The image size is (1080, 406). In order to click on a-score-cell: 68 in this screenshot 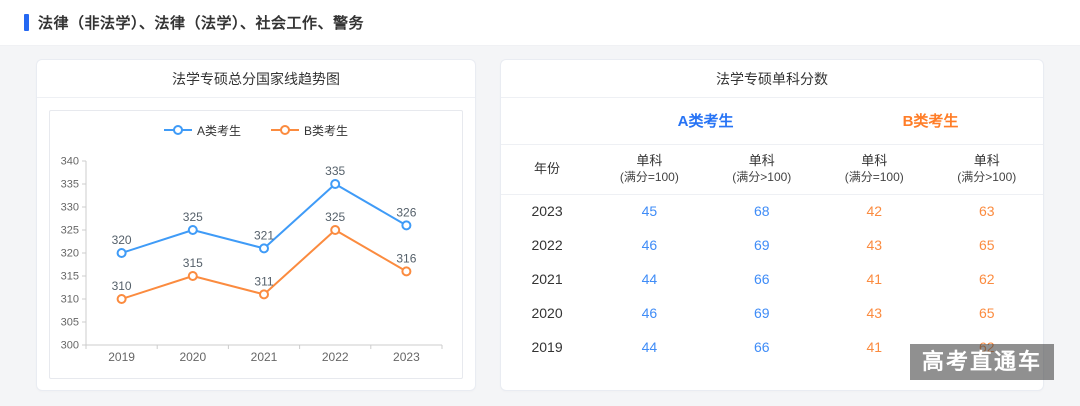, I will do `click(762, 211)`.